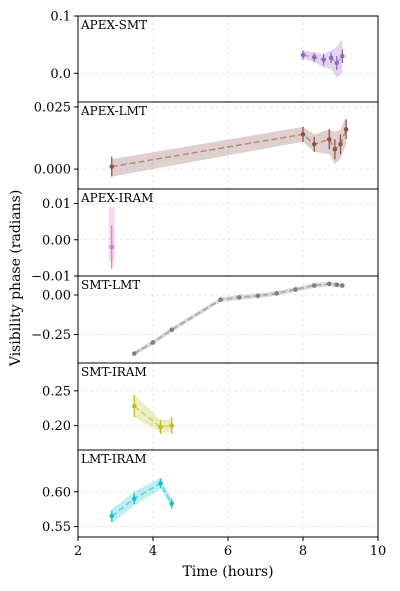 The height and width of the screenshot is (591, 400). I want to click on x-tick-label: 6, so click(228, 551).